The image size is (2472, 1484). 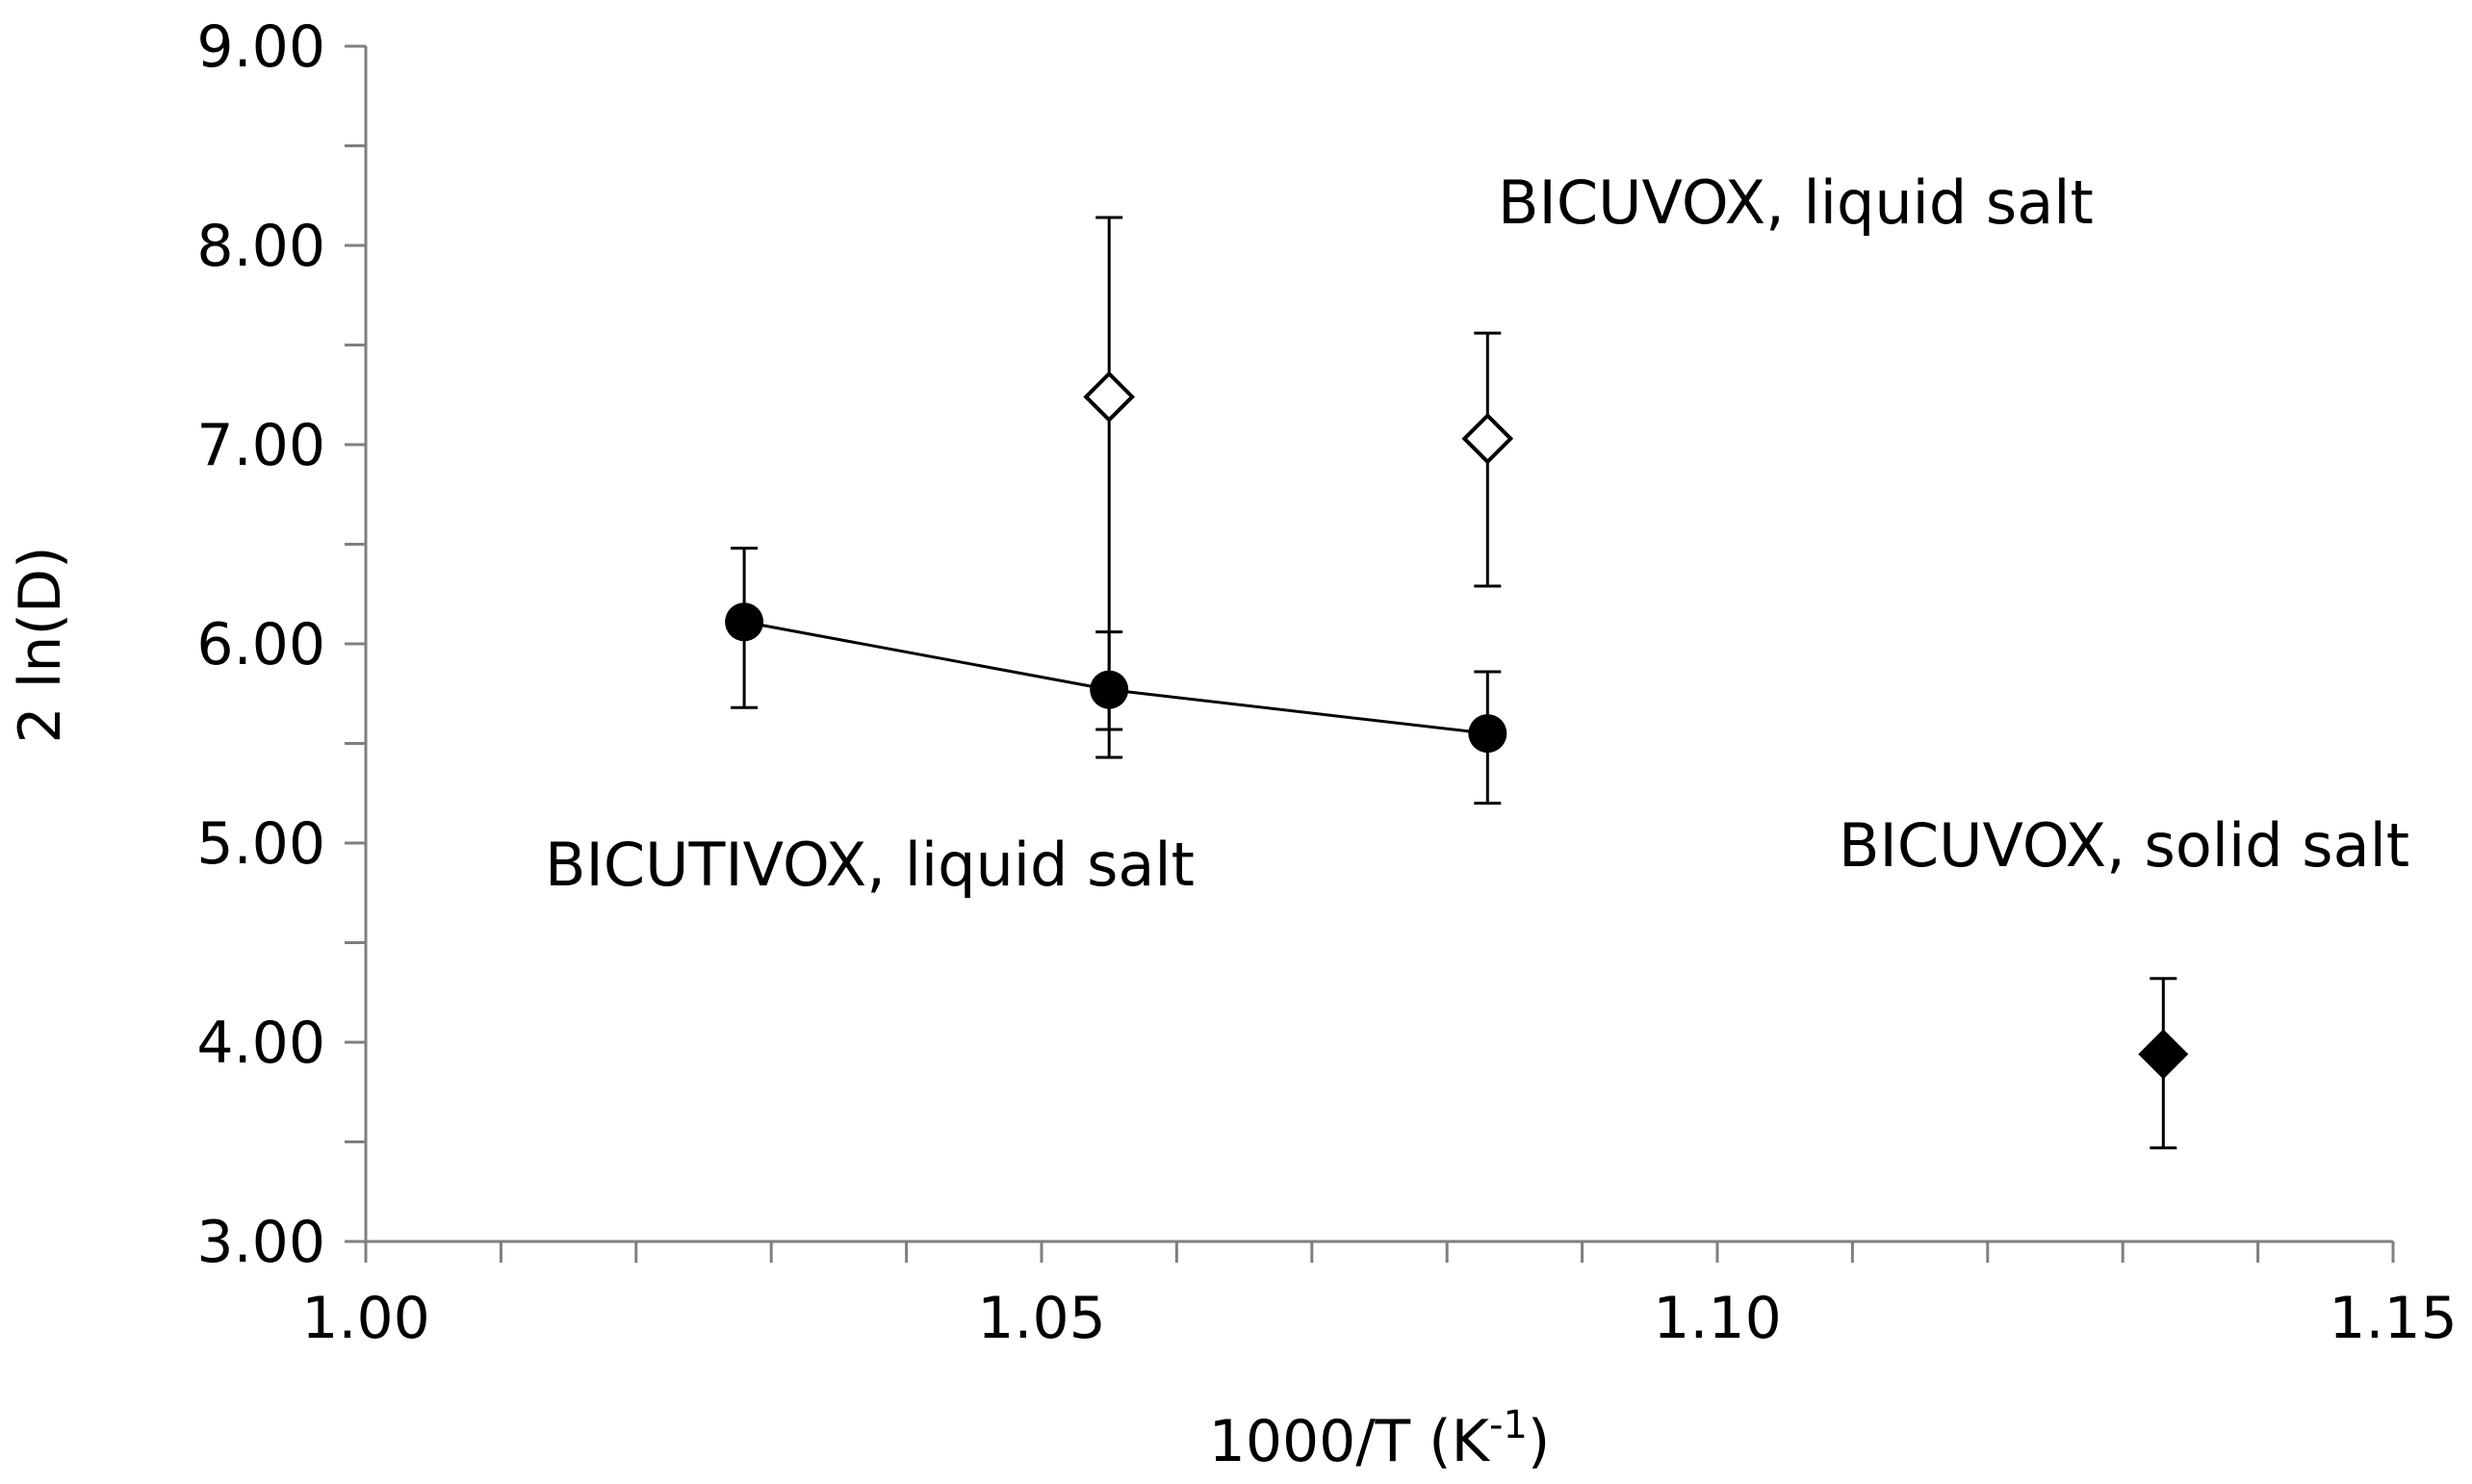 I want to click on y-tick-label: 8.00, so click(x=260, y=247).